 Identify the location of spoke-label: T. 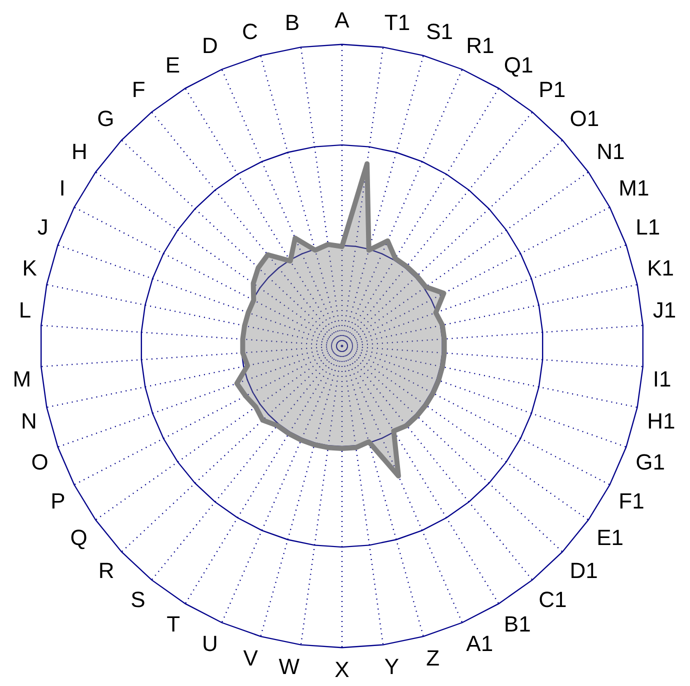
(173, 624).